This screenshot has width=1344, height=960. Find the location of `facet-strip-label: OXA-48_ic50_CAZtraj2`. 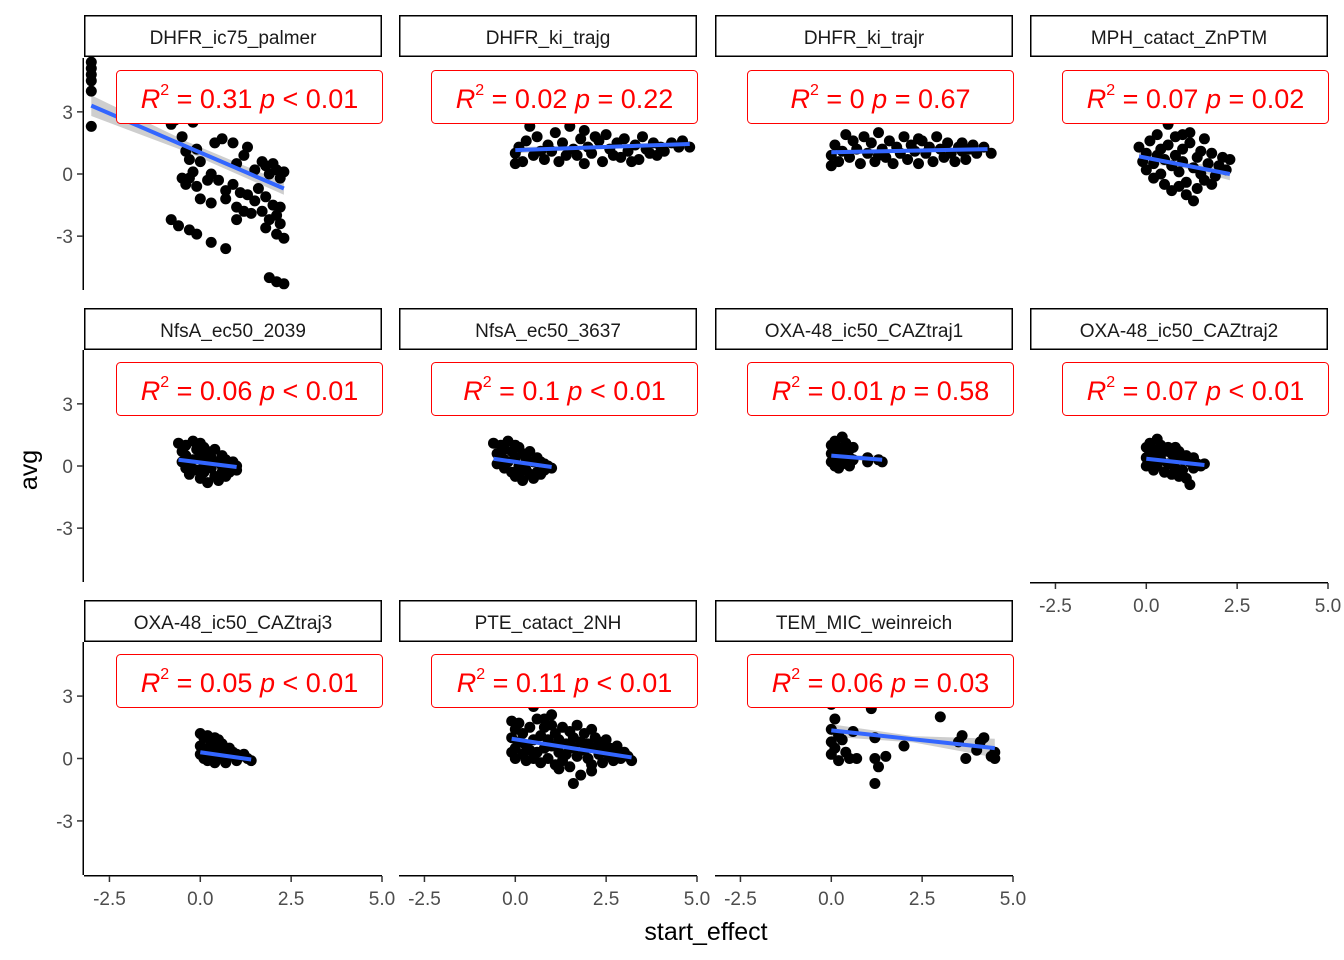

facet-strip-label: OXA-48_ic50_CAZtraj2 is located at coordinates (1179, 331).